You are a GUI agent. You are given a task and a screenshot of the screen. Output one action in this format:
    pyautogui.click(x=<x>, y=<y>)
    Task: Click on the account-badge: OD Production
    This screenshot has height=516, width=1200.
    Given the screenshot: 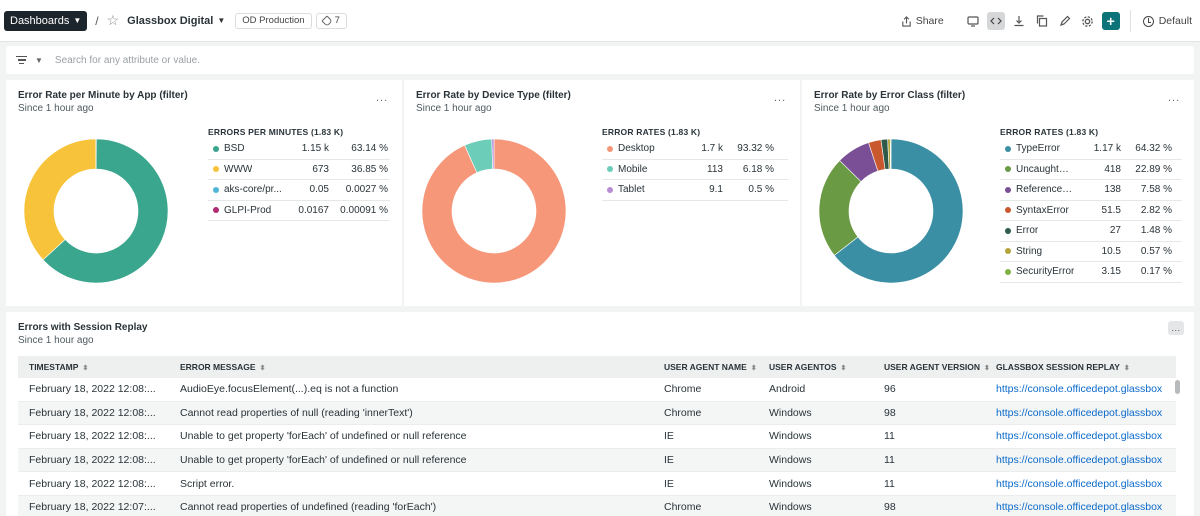 What is the action you would take?
    pyautogui.click(x=273, y=20)
    